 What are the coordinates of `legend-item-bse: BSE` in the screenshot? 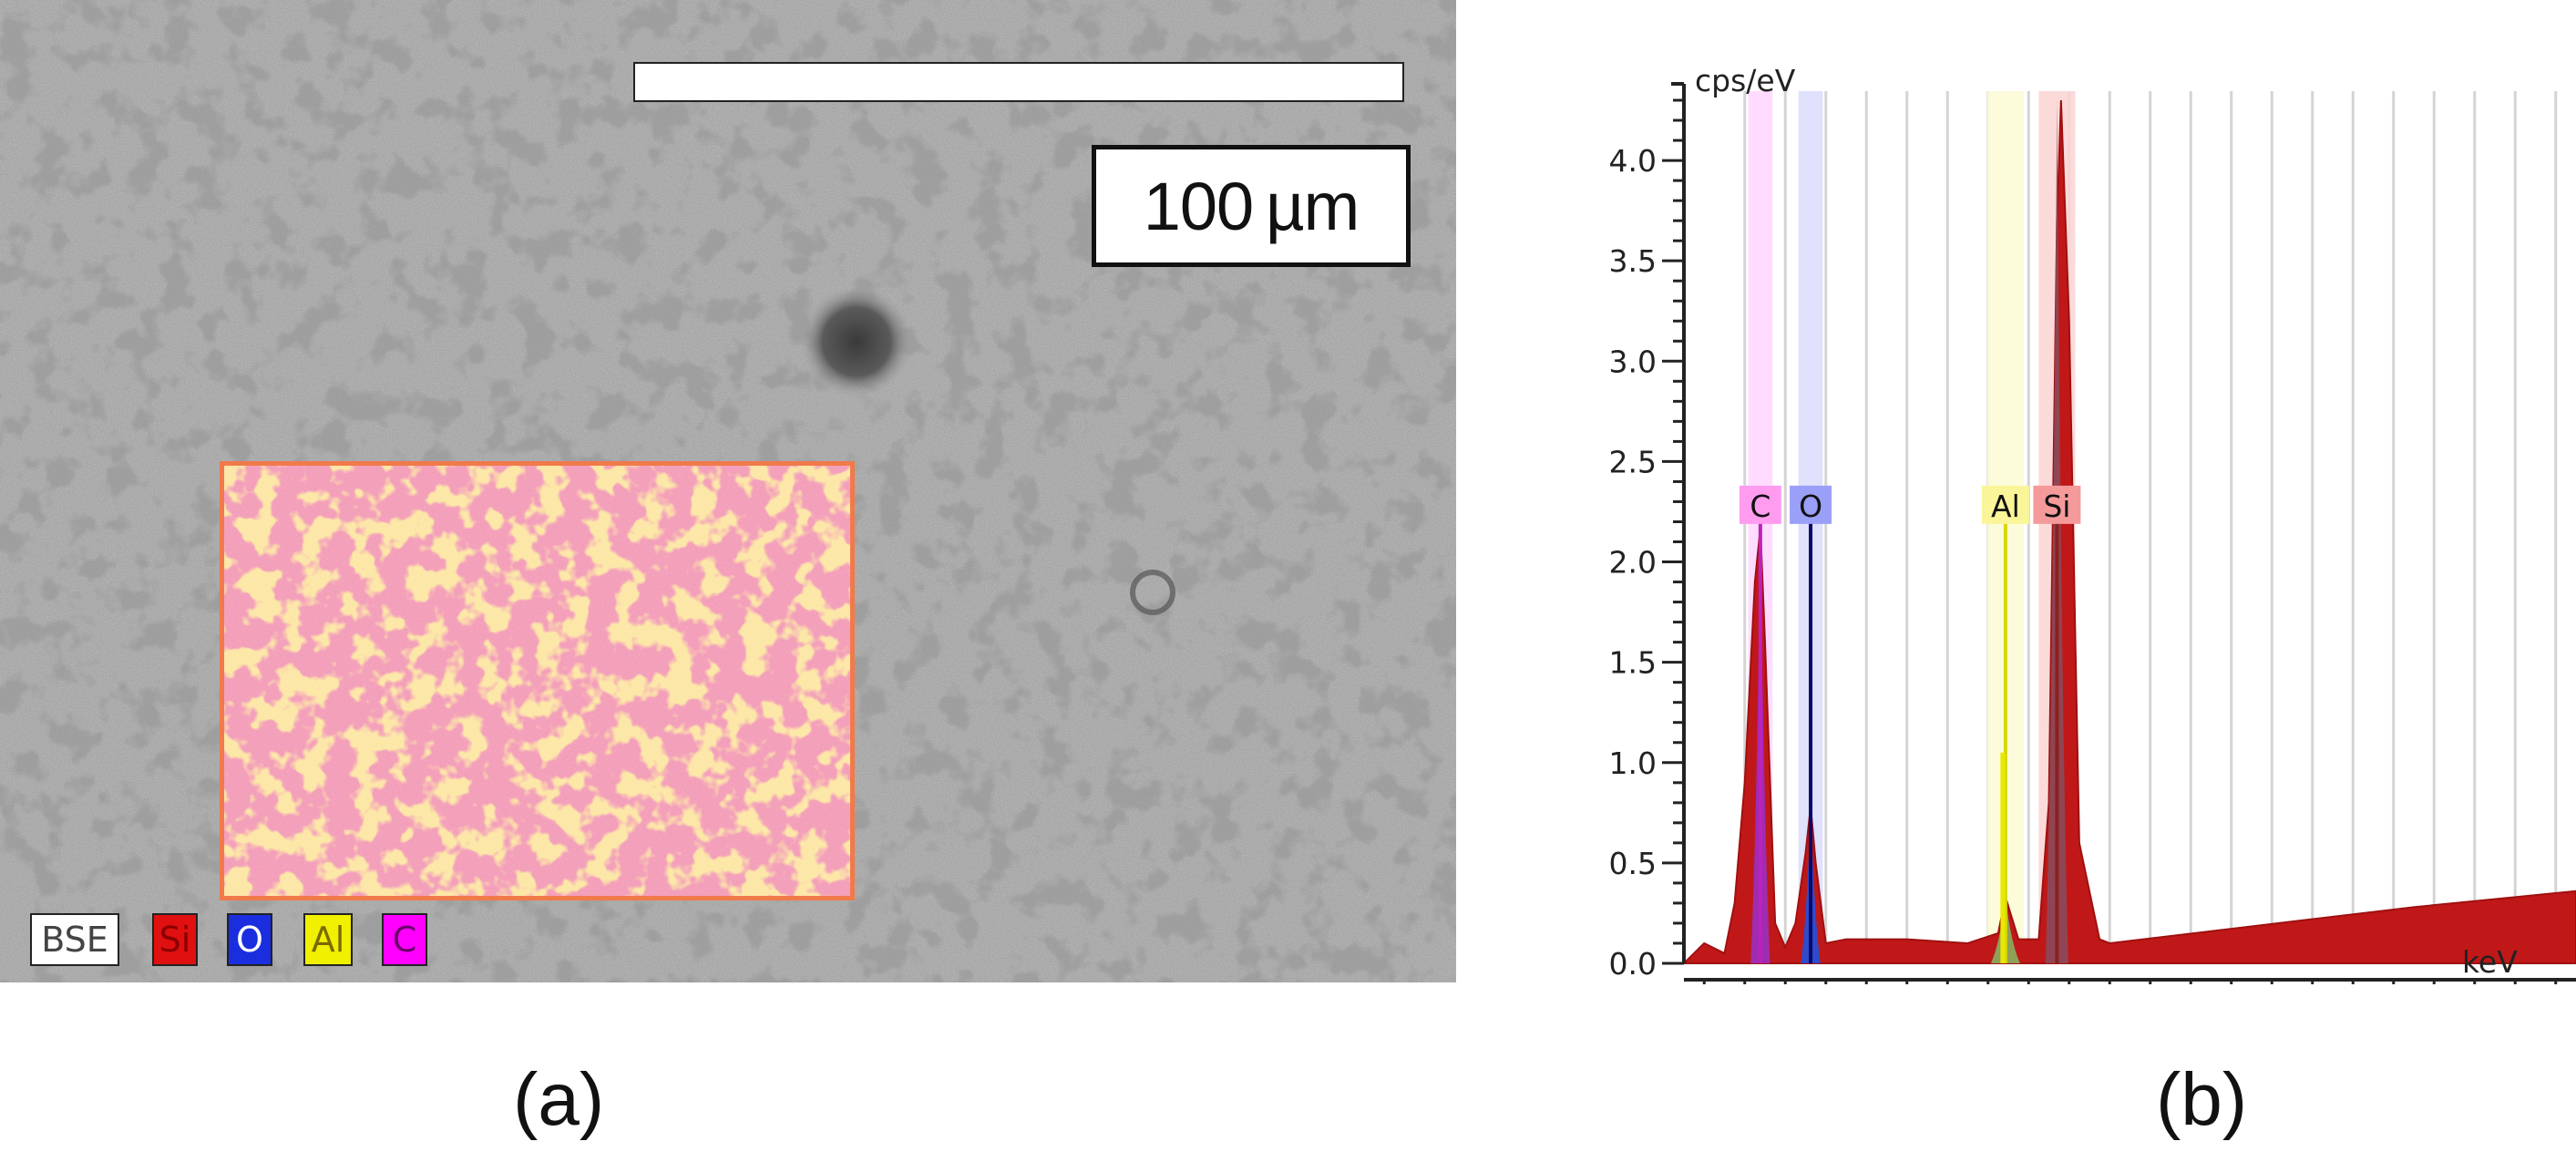 It's located at (74, 939).